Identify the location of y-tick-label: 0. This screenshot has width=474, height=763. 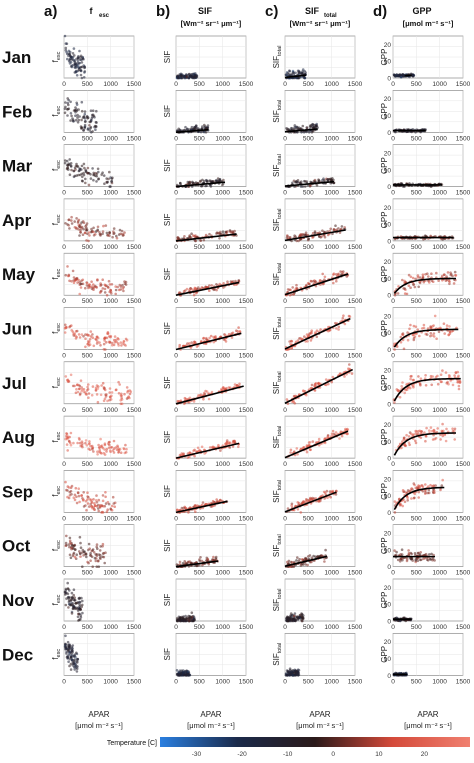
(389, 622).